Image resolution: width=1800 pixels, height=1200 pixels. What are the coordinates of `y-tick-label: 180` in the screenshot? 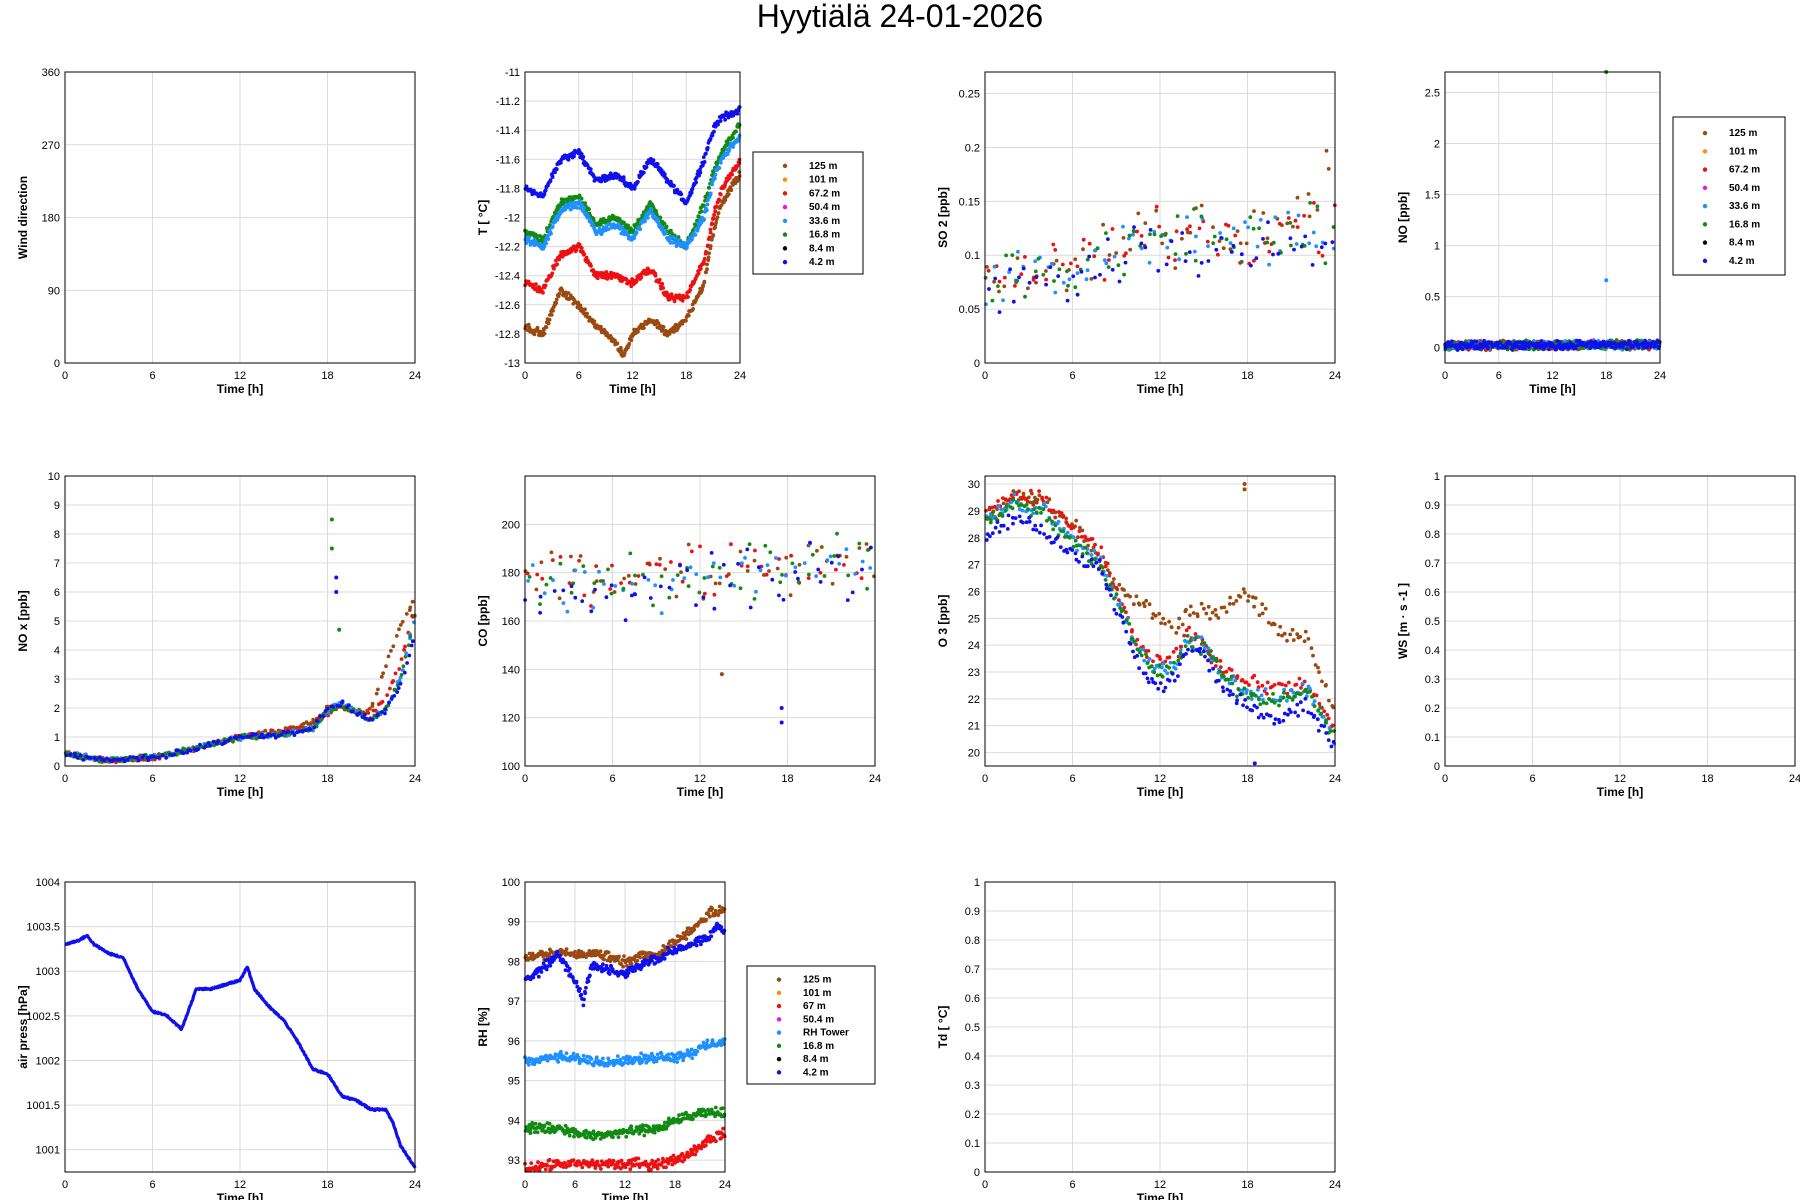 It's located at (511, 574).